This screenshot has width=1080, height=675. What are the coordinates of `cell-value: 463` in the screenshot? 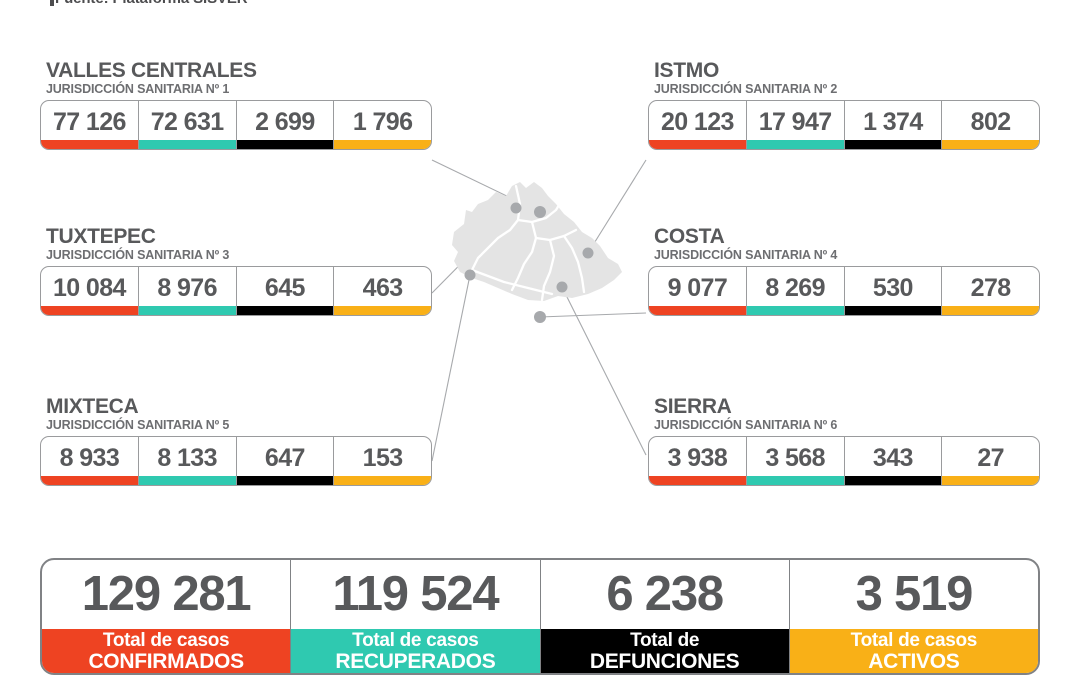 It's located at (383, 288).